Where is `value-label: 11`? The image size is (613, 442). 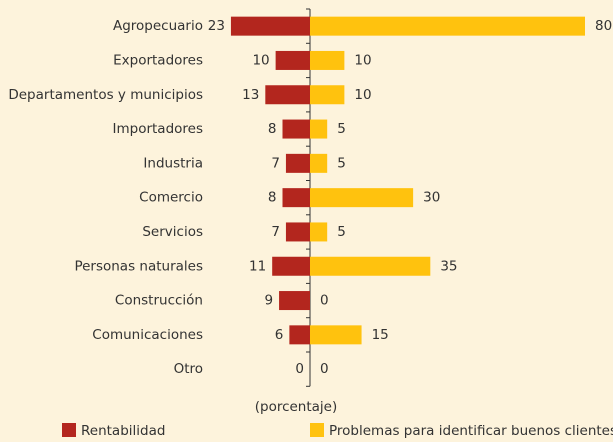
value-label: 11 is located at coordinates (257, 266).